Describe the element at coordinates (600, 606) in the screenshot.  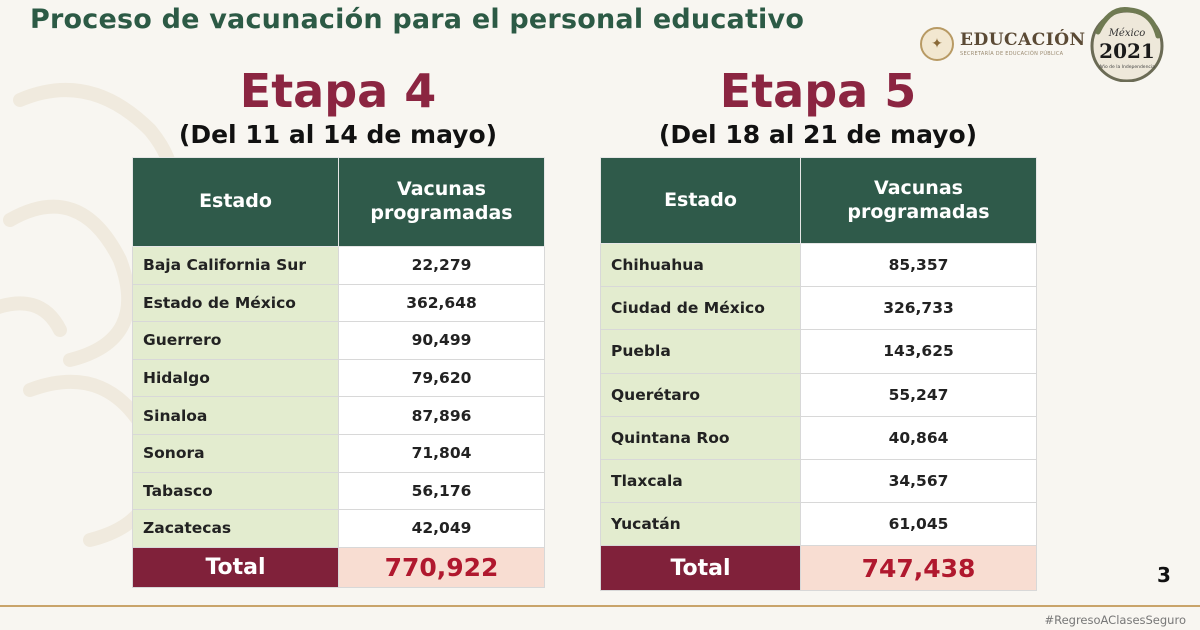
I see `footer-divider` at that location.